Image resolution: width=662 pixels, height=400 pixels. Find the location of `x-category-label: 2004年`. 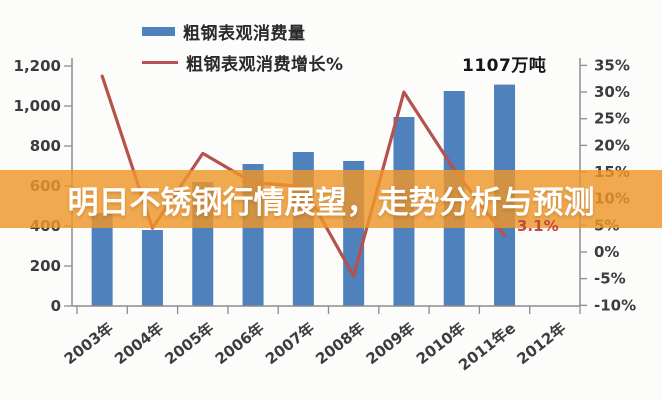

x-category-label: 2004年 is located at coordinates (139, 343).